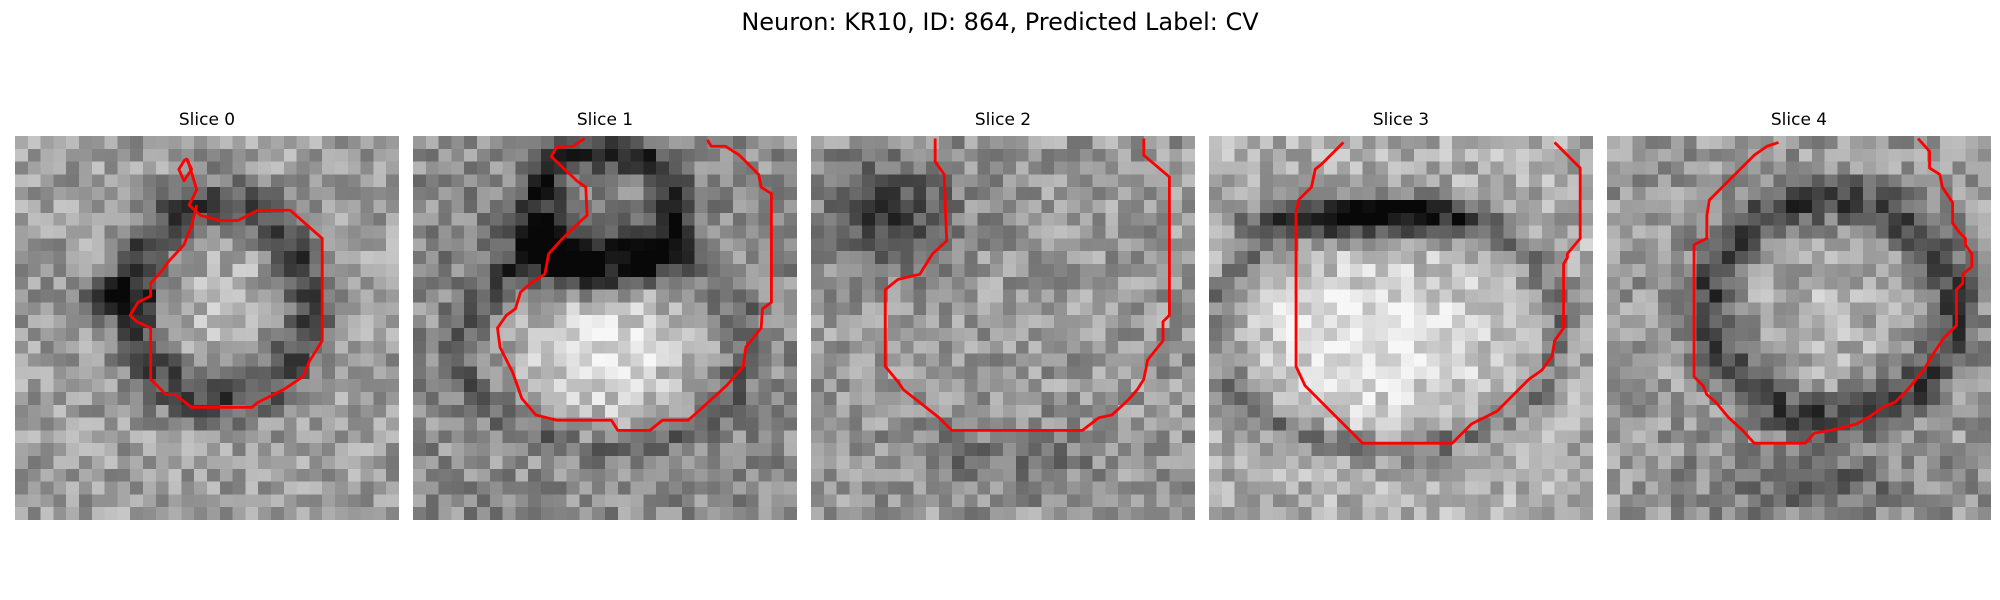 This screenshot has height=600, width=2000. What do you see at coordinates (605, 120) in the screenshot?
I see `slice-title-1: Slice 1` at bounding box center [605, 120].